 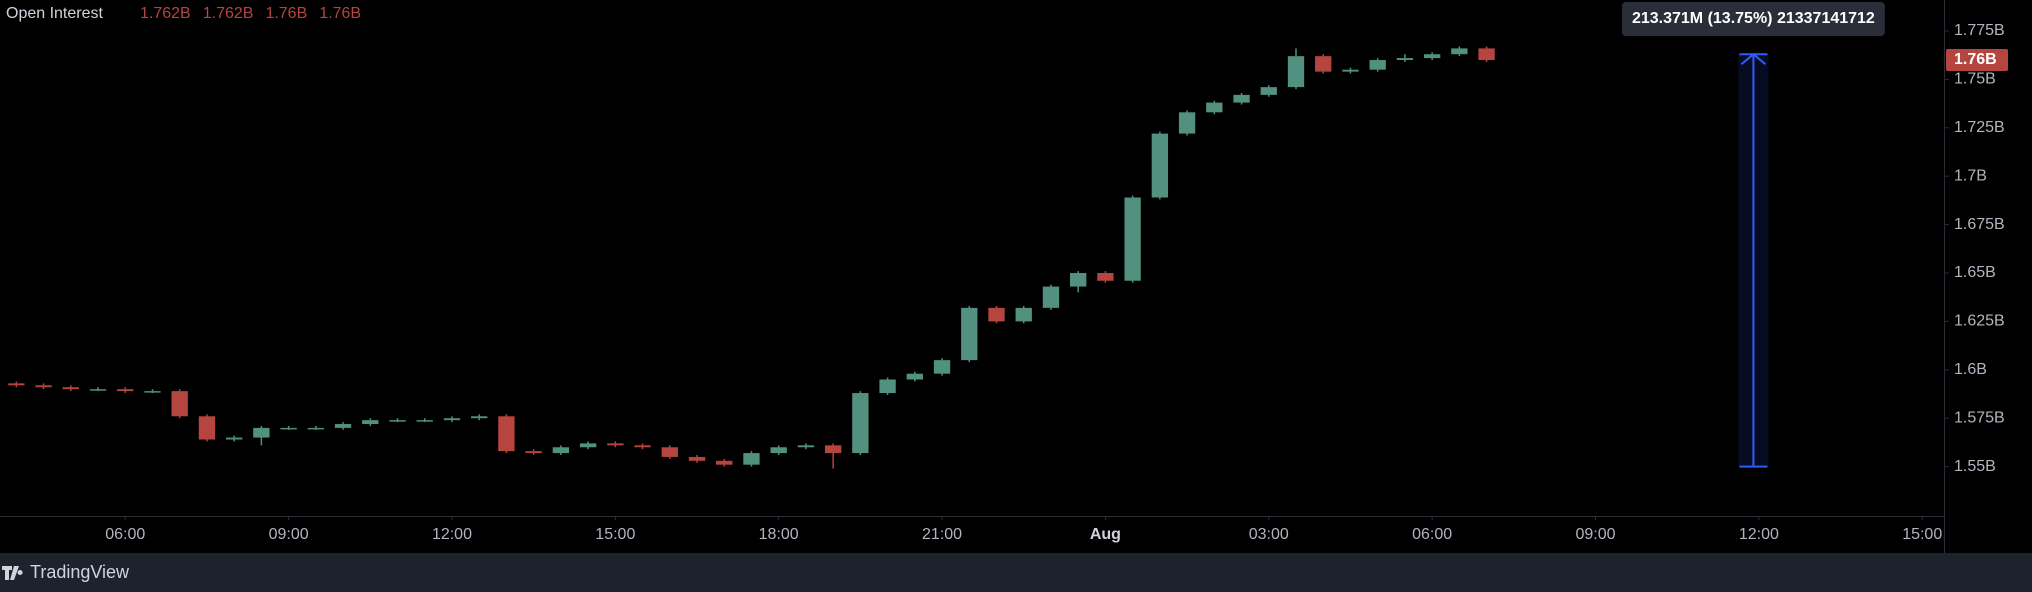 What do you see at coordinates (1979, 417) in the screenshot?
I see `y-tick-label: 1.575B` at bounding box center [1979, 417].